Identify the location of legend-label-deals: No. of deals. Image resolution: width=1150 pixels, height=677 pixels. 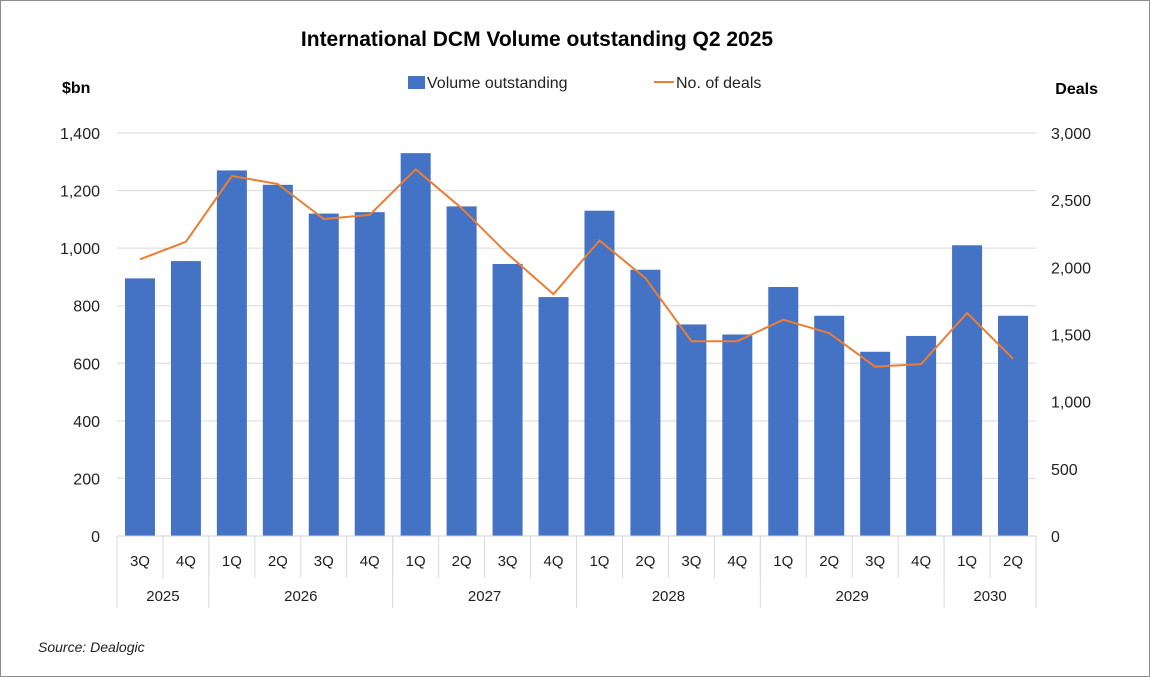
(718, 83).